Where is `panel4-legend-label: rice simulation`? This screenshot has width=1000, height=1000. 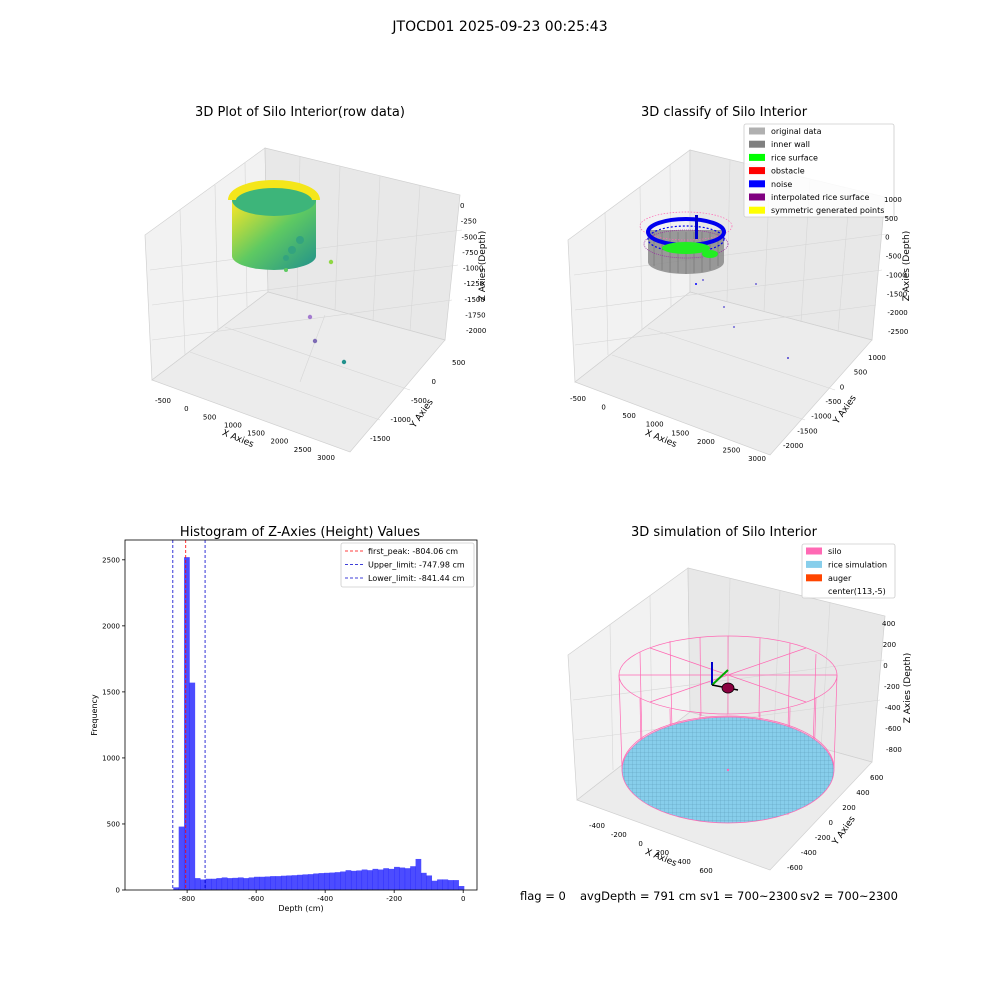
panel4-legend-label: rice simulation is located at coordinates (857, 564).